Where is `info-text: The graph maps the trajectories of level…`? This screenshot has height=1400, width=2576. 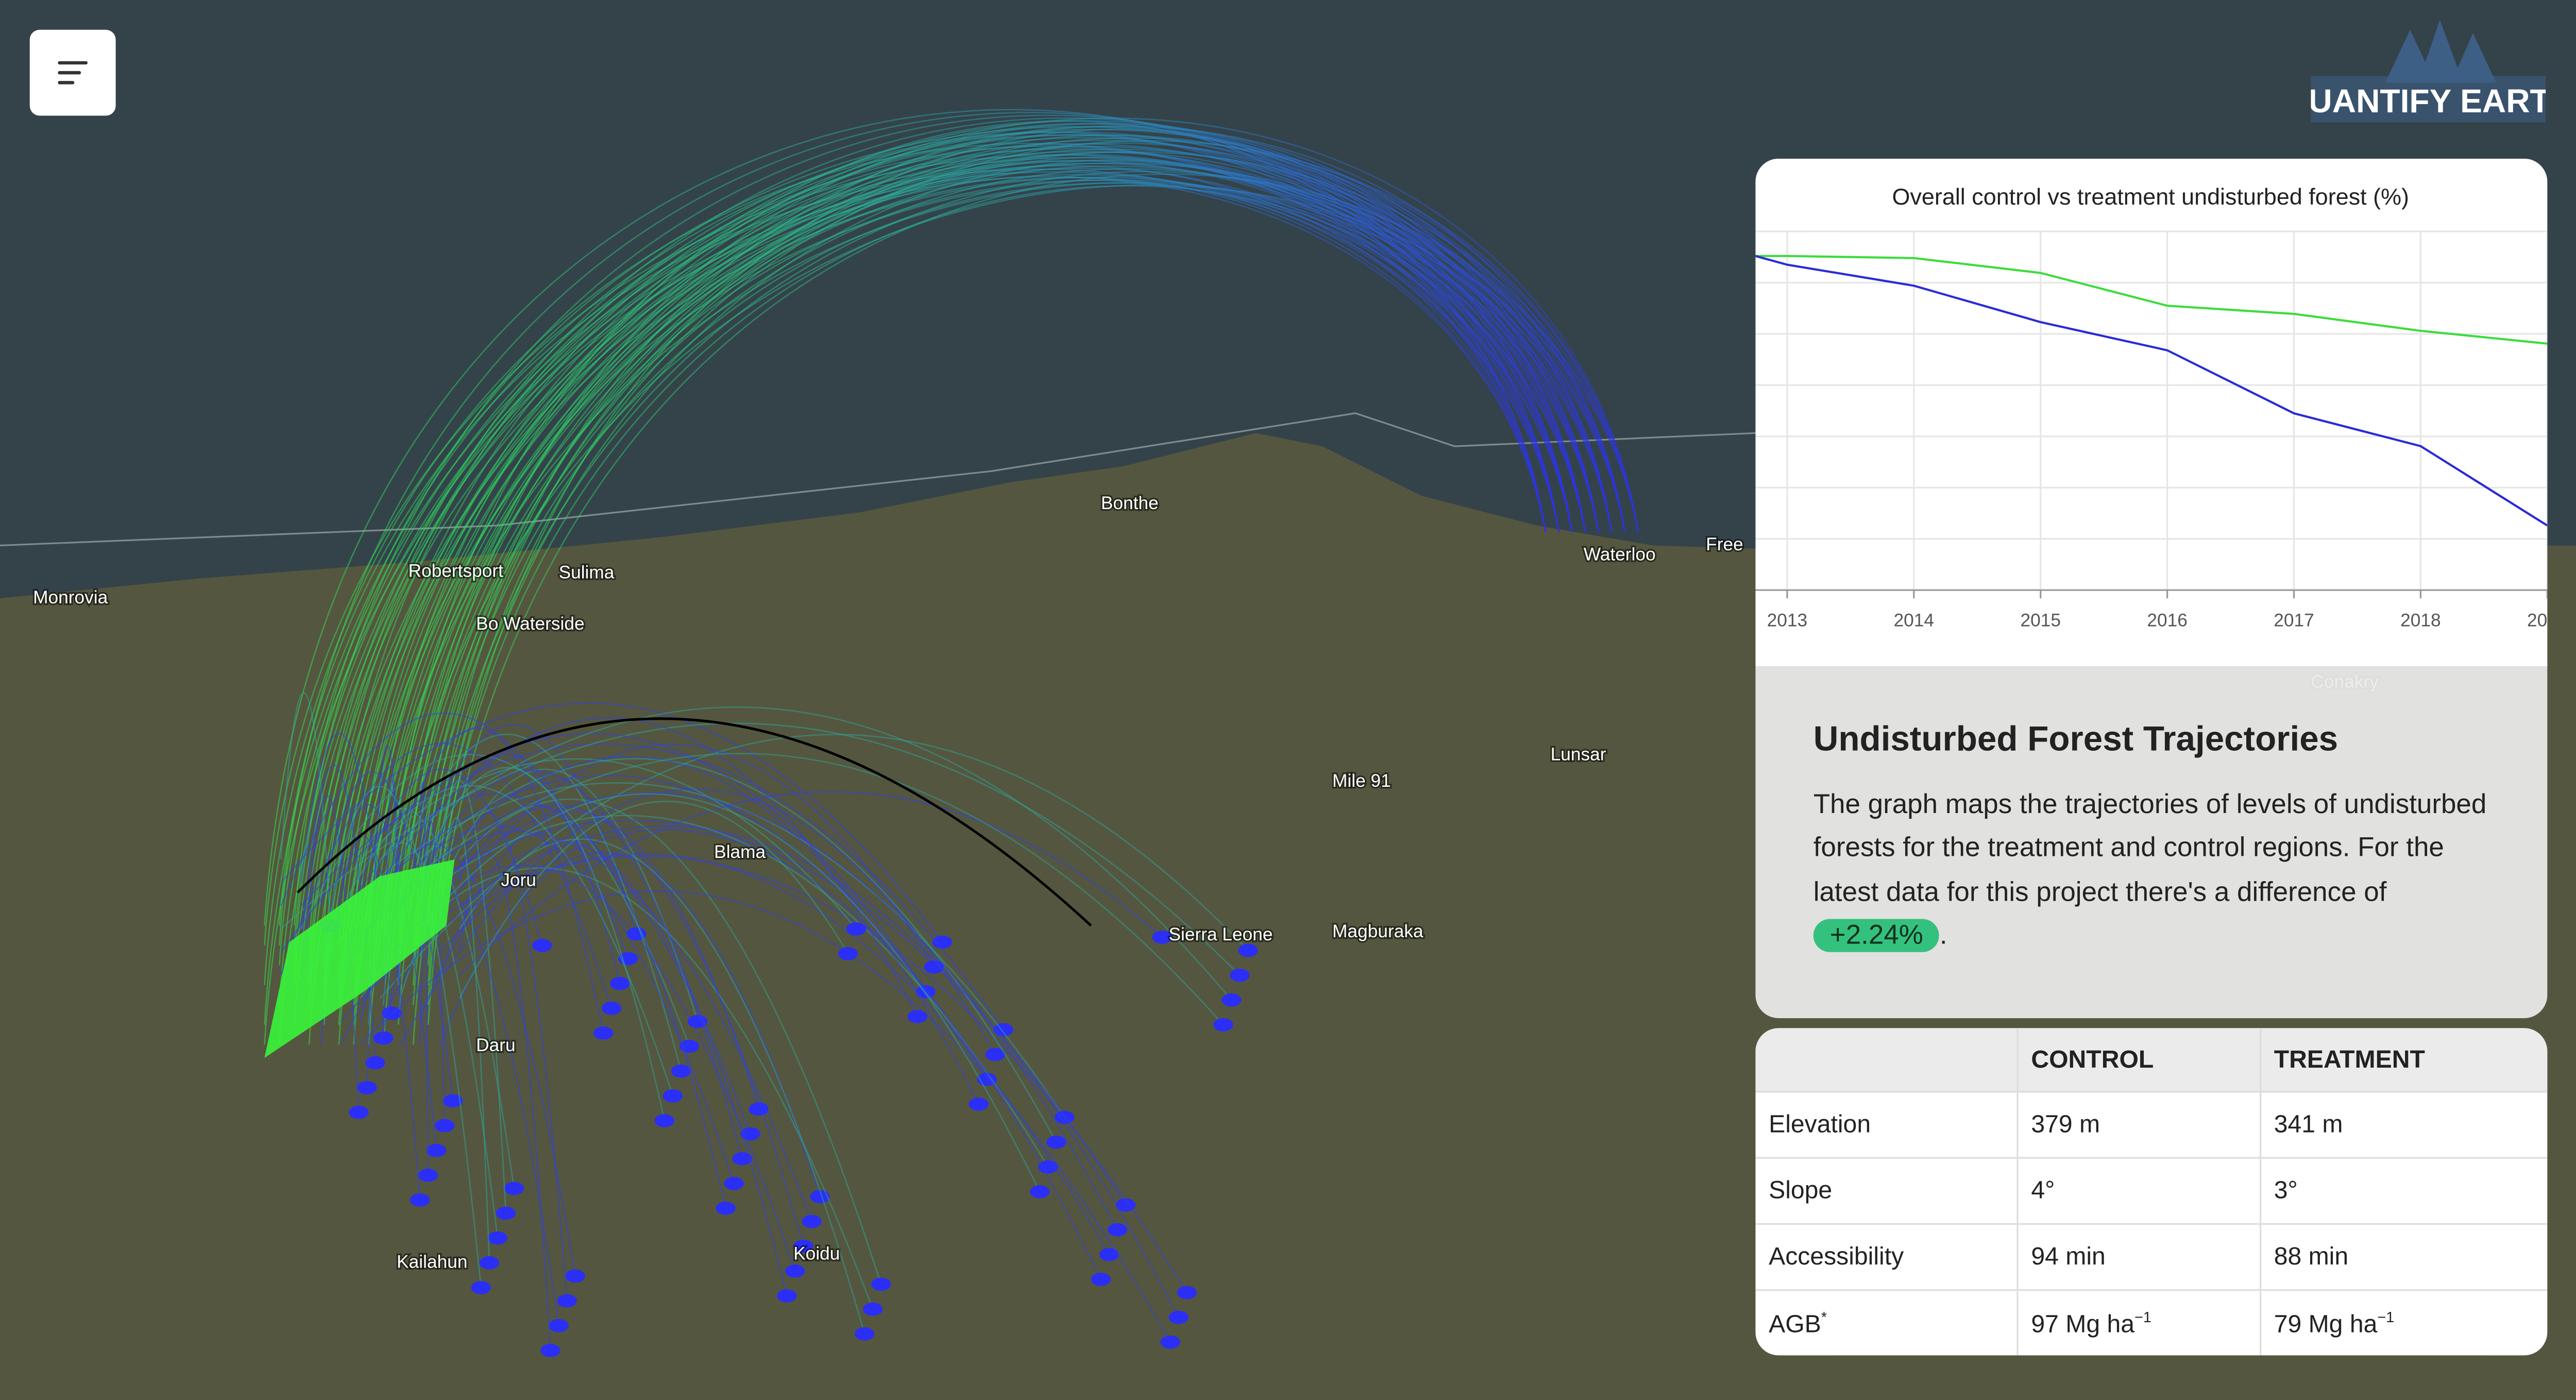
info-text: The graph maps the trajectories of level… is located at coordinates (2152, 870).